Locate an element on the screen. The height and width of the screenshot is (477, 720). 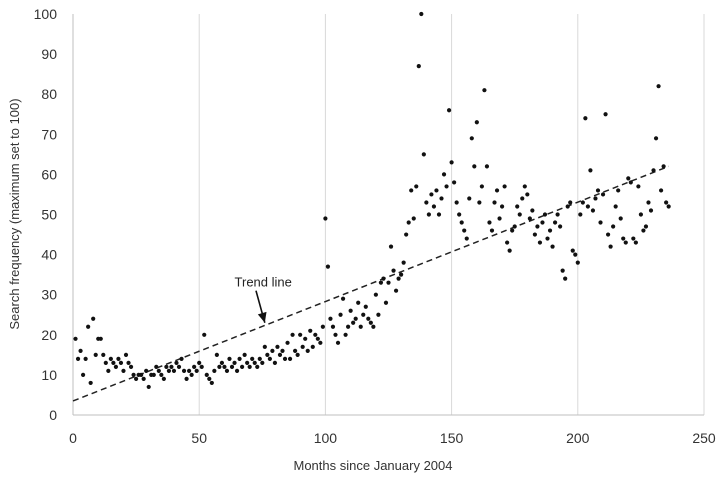
x-tick-label: 50 is located at coordinates (199, 438).